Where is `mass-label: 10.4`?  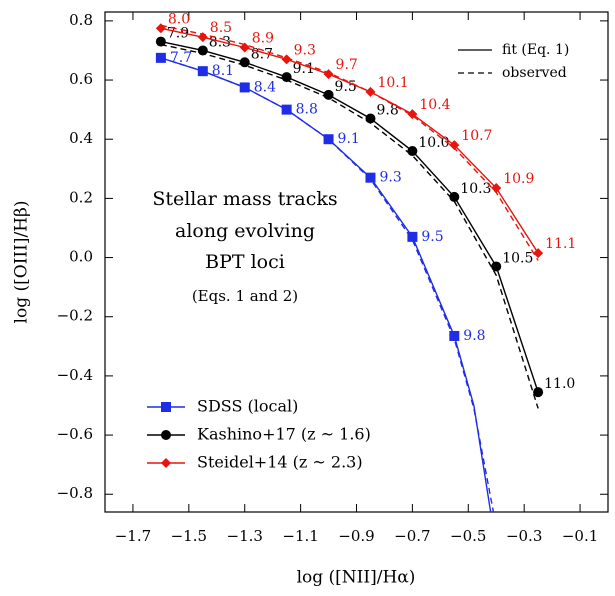
mass-label: 10.4 is located at coordinates (434, 105).